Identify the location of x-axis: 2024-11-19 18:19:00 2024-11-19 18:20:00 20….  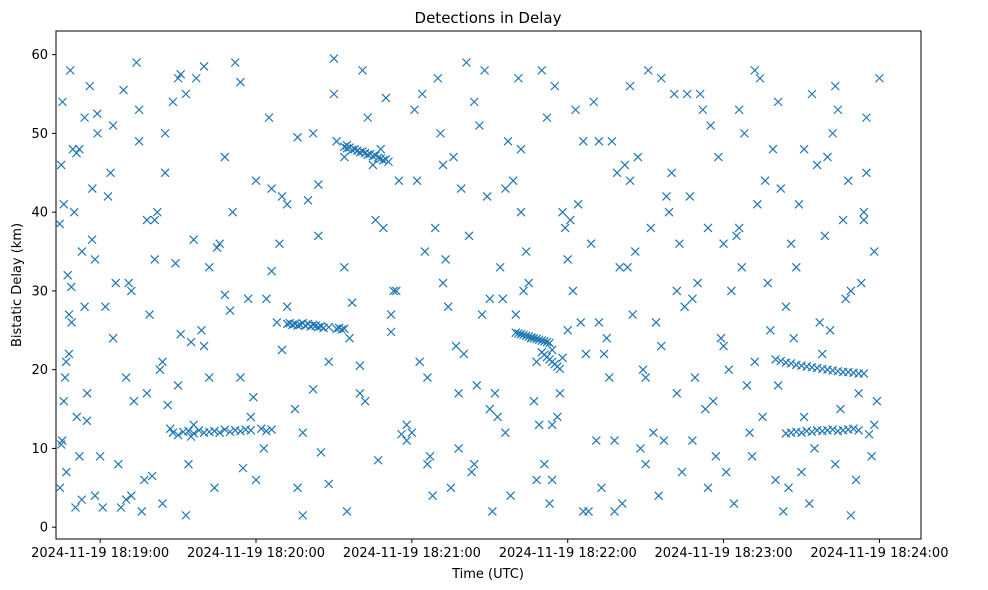
(489, 550).